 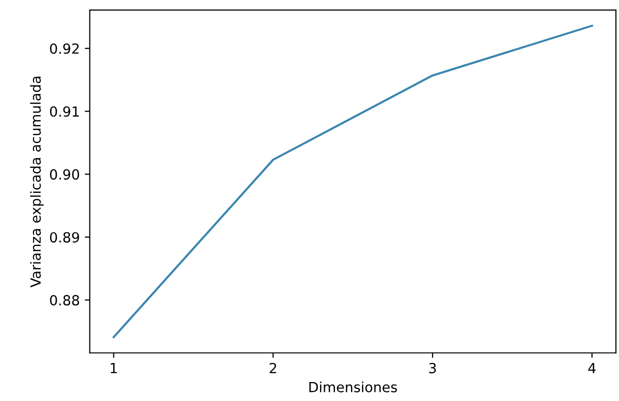 What do you see at coordinates (432, 368) in the screenshot?
I see `x-tick-label: 3` at bounding box center [432, 368].